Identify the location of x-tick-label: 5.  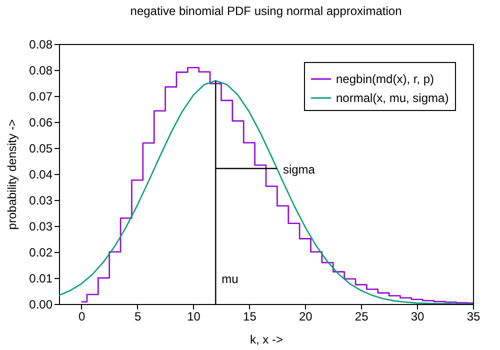
(138, 317).